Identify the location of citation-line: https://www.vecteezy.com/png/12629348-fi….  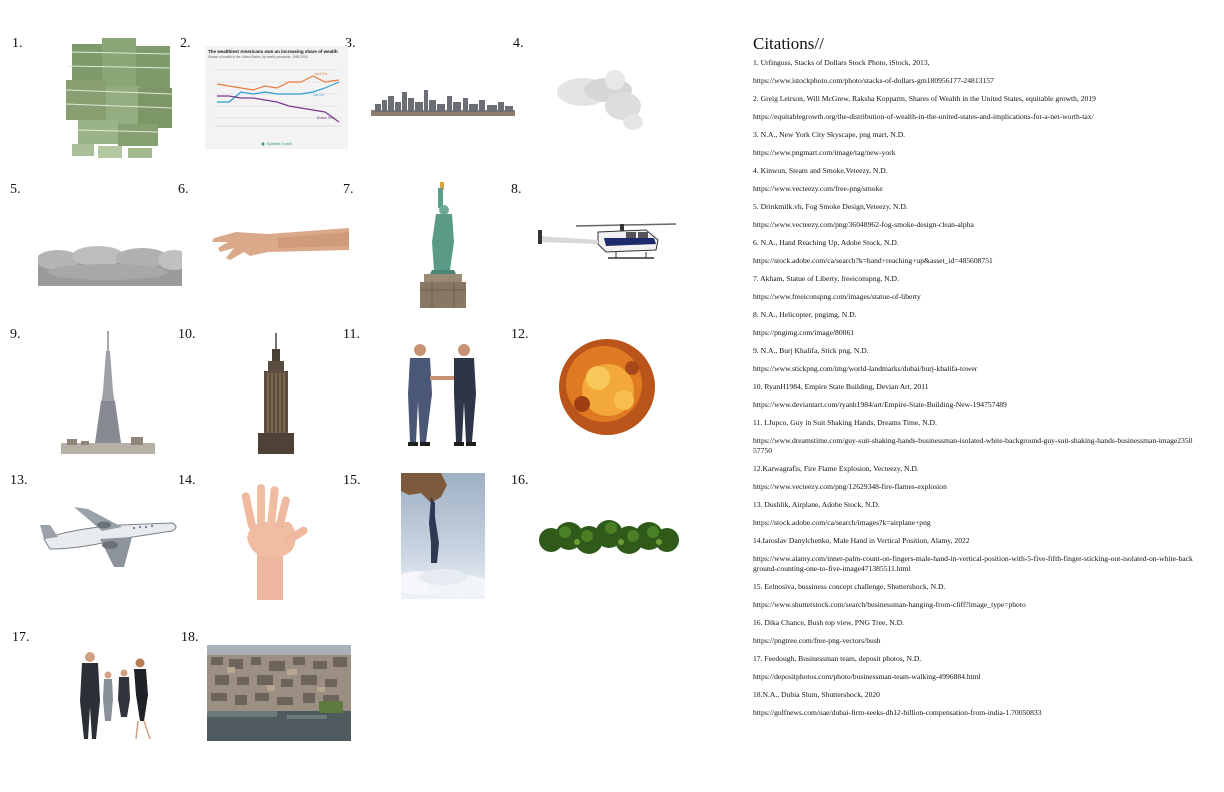
(850, 486).